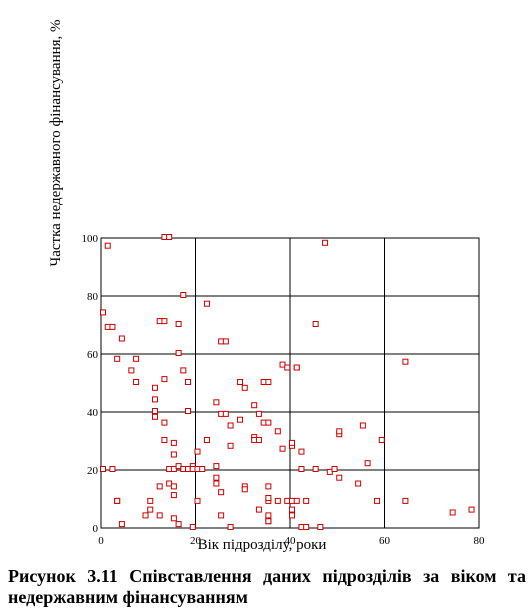 Image resolution: width=529 pixels, height=616 pixels. I want to click on x-tick-label: 0, so click(101, 541).